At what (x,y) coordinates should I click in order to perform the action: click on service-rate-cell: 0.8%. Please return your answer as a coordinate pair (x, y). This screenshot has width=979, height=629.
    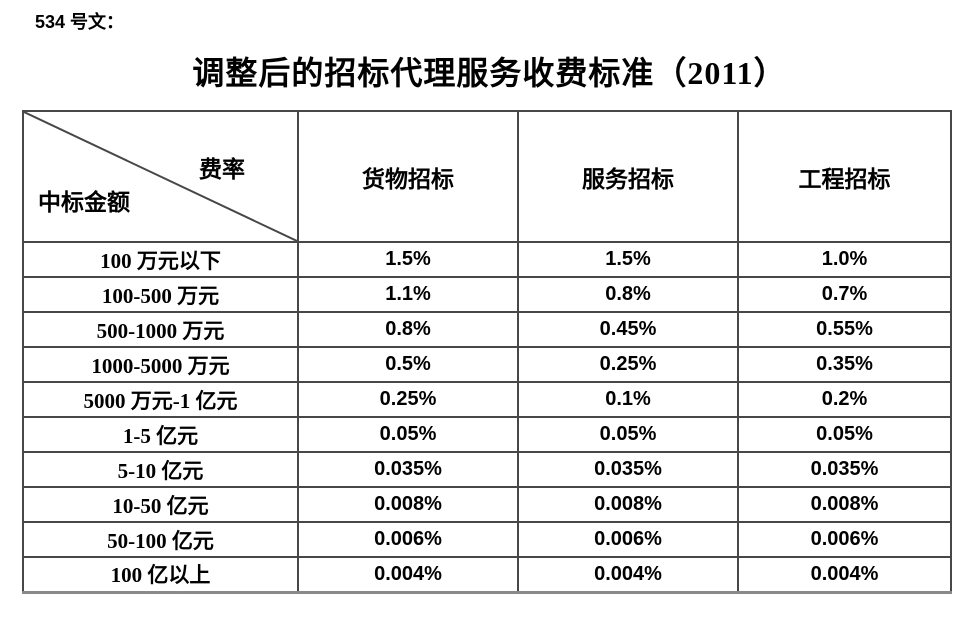
    Looking at the image, I should click on (628, 294).